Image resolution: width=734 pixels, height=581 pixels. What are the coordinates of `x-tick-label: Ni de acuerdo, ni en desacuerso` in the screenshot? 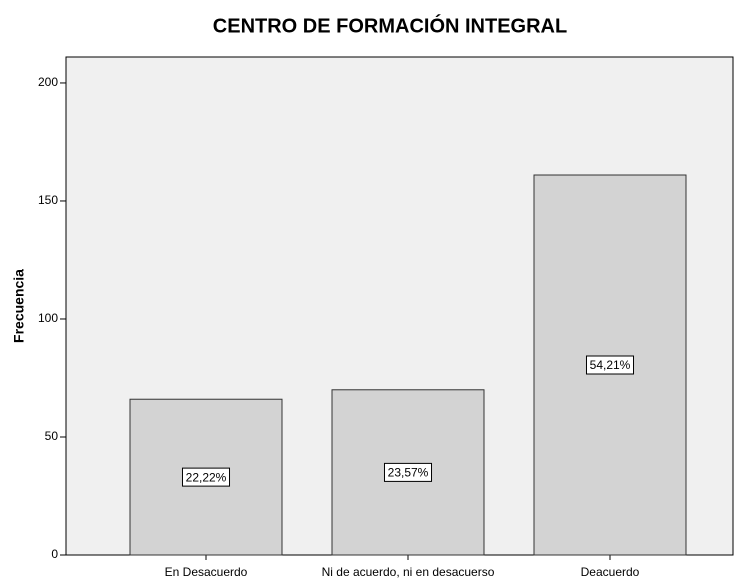 It's located at (408, 572).